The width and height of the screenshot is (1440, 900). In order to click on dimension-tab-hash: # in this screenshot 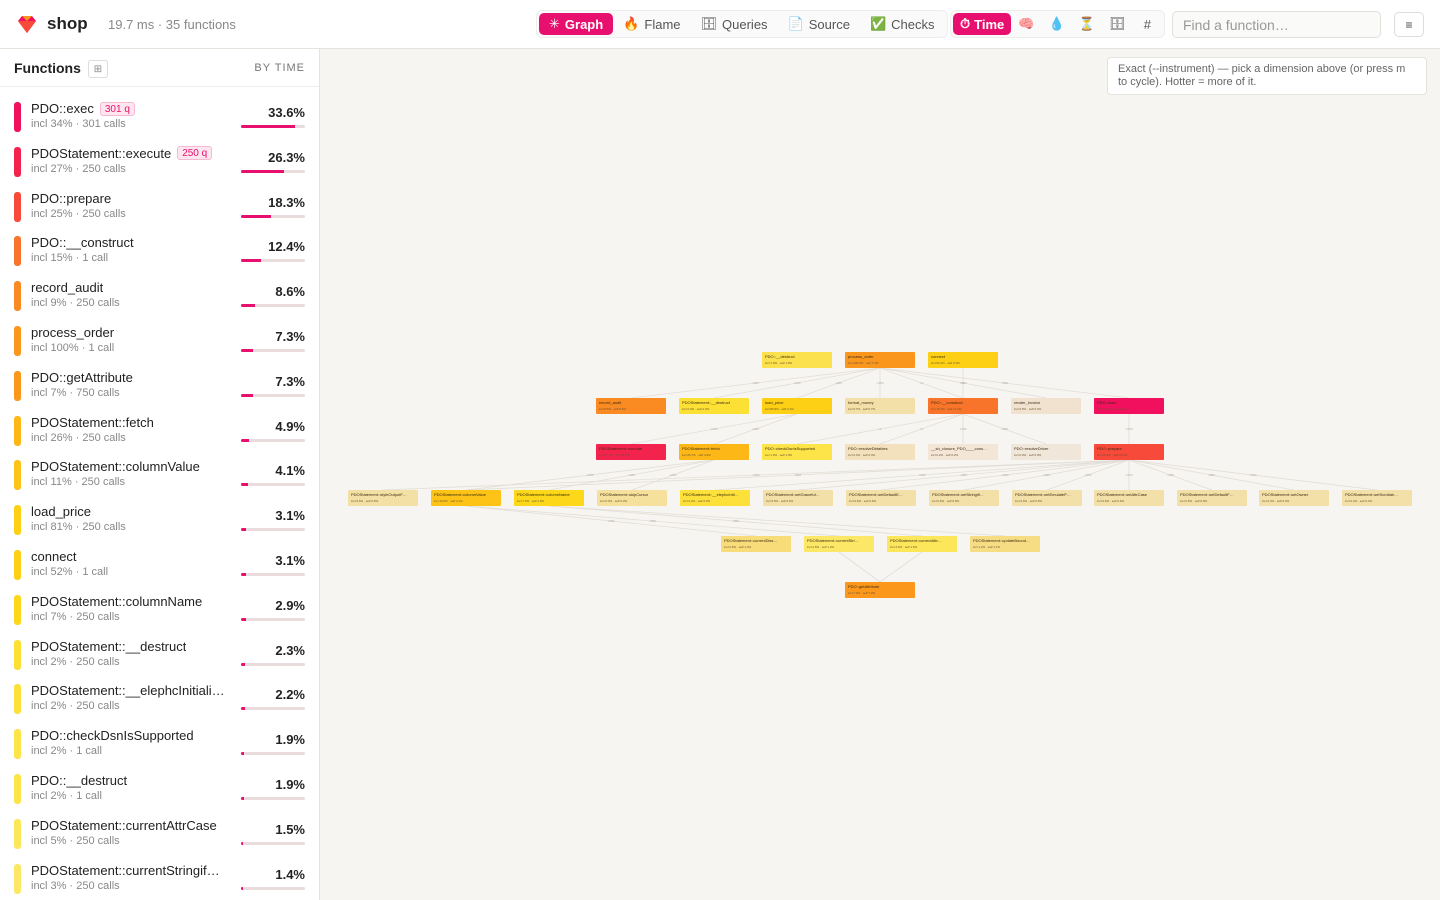, I will do `click(1147, 24)`.